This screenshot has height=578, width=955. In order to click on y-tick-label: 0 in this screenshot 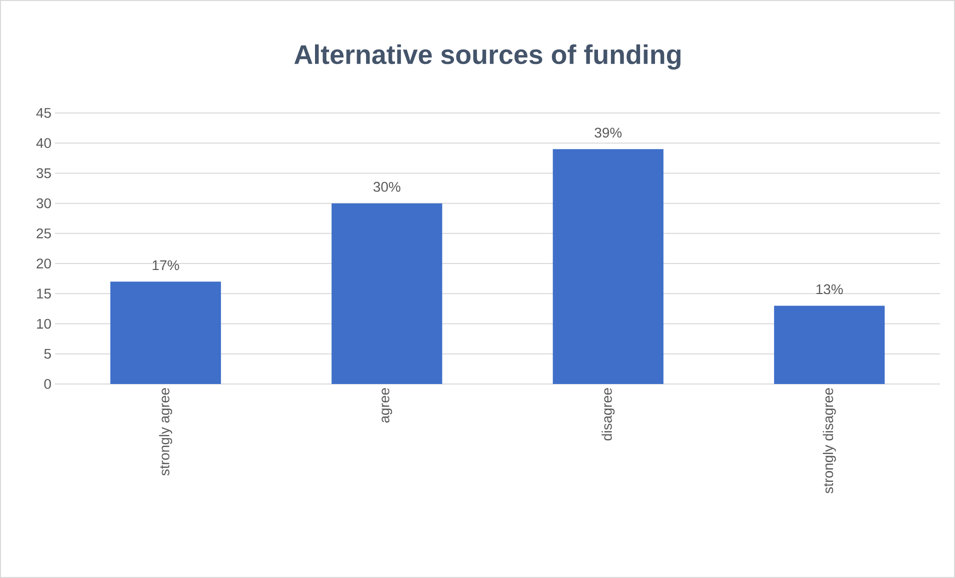, I will do `click(47, 384)`.